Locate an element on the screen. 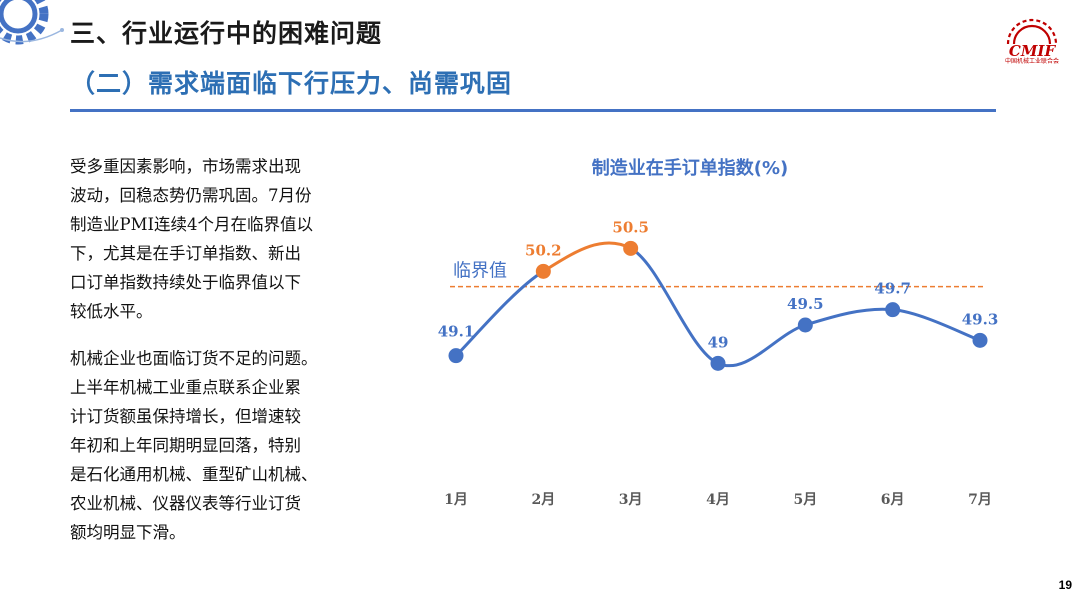 This screenshot has width=1080, height=608. x-tick-label: 1月 is located at coordinates (456, 500).